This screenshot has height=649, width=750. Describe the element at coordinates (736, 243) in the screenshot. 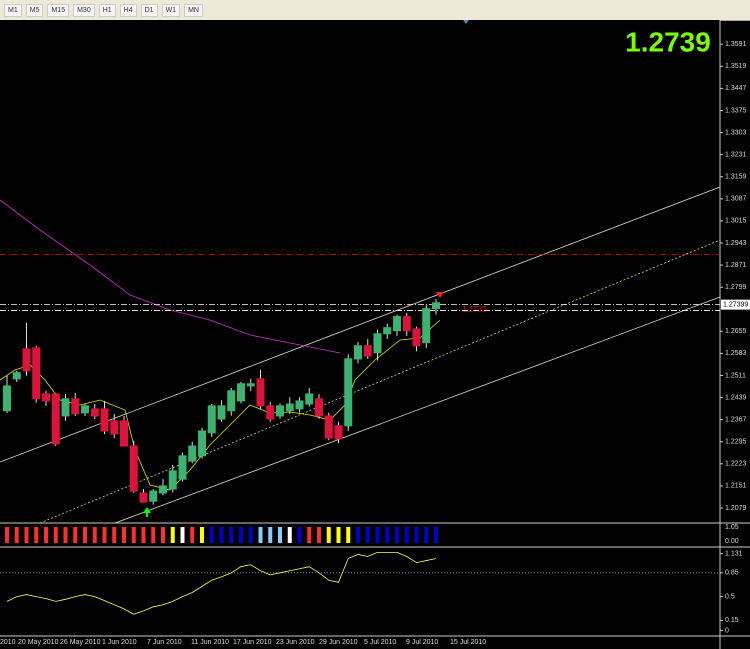

I see `y-tick-label: 1.2943` at that location.